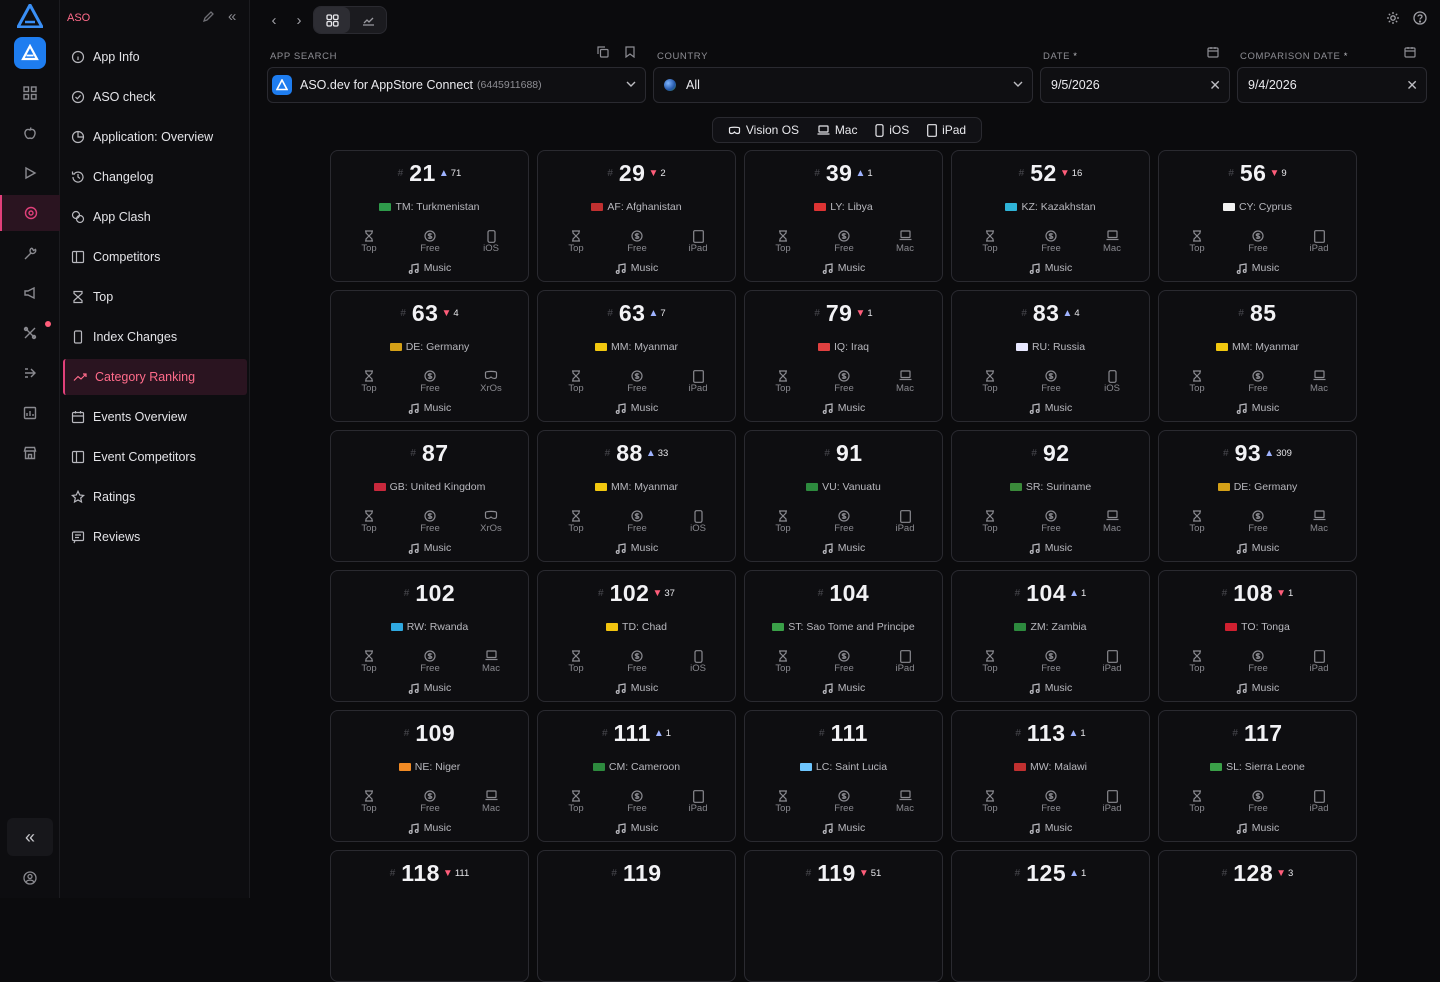  I want to click on user-icon, so click(30, 878).